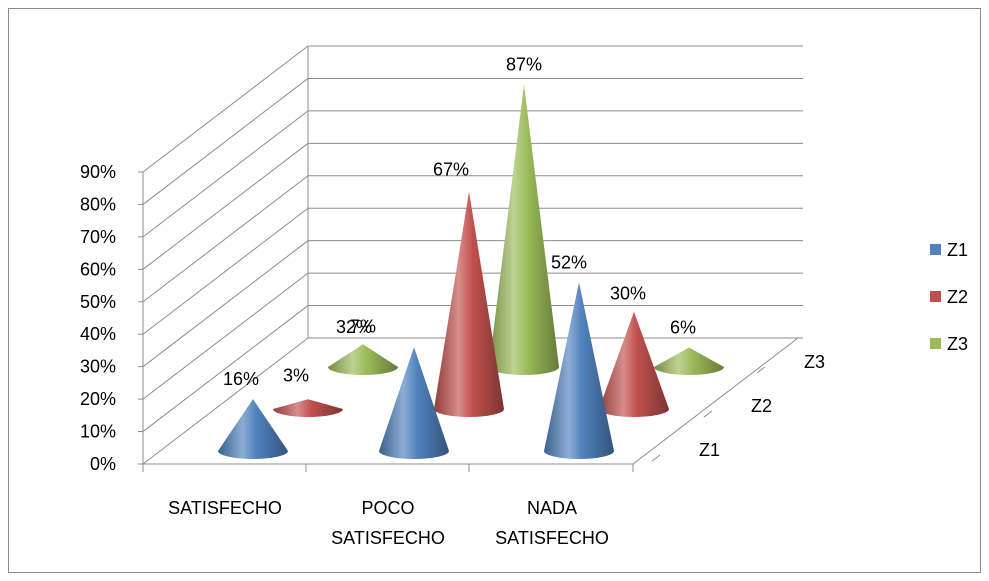 Image resolution: width=989 pixels, height=581 pixels. Describe the element at coordinates (98, 237) in the screenshot. I see `y-tick-label: 70%` at that location.